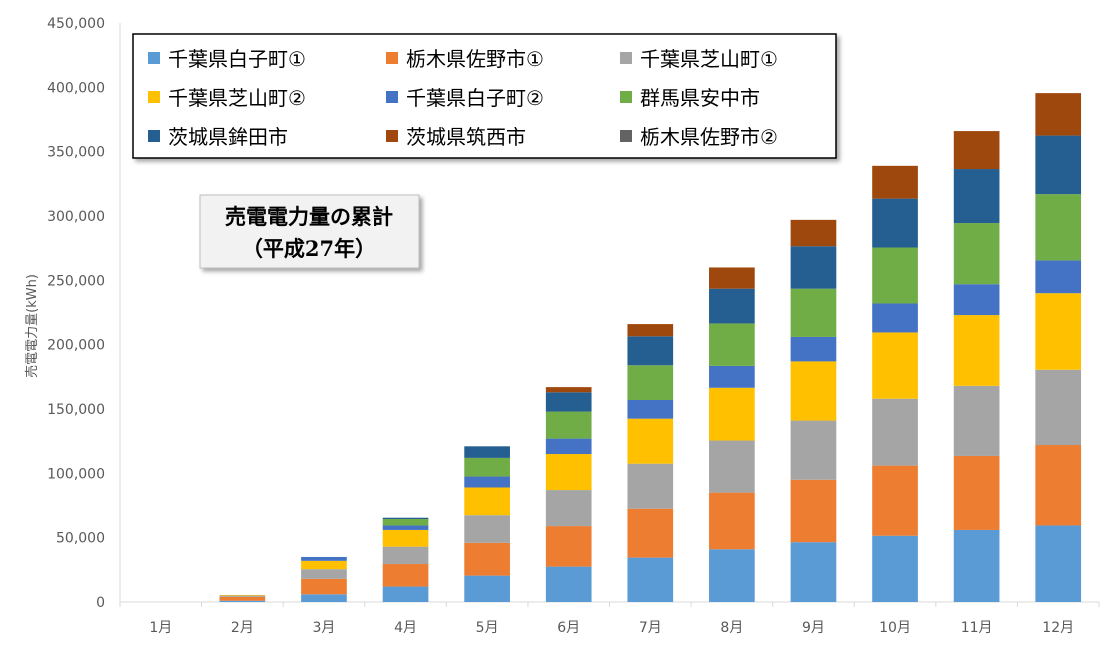 The height and width of the screenshot is (653, 1115). What do you see at coordinates (709, 59) in the screenshot?
I see `legend-label: 千葉県芝山町①` at bounding box center [709, 59].